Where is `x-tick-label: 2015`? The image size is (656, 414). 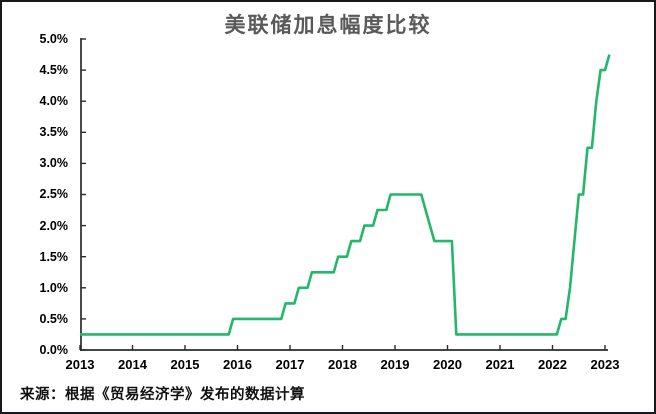 x-tick-label: 2015 is located at coordinates (185, 364).